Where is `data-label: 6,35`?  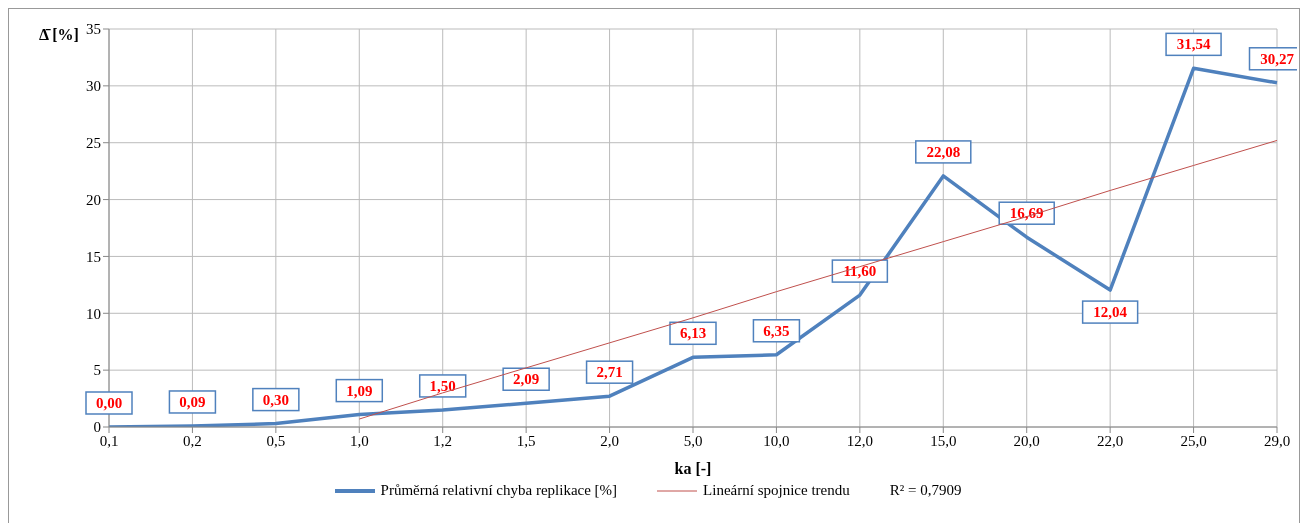 data-label: 6,35 is located at coordinates (776, 330).